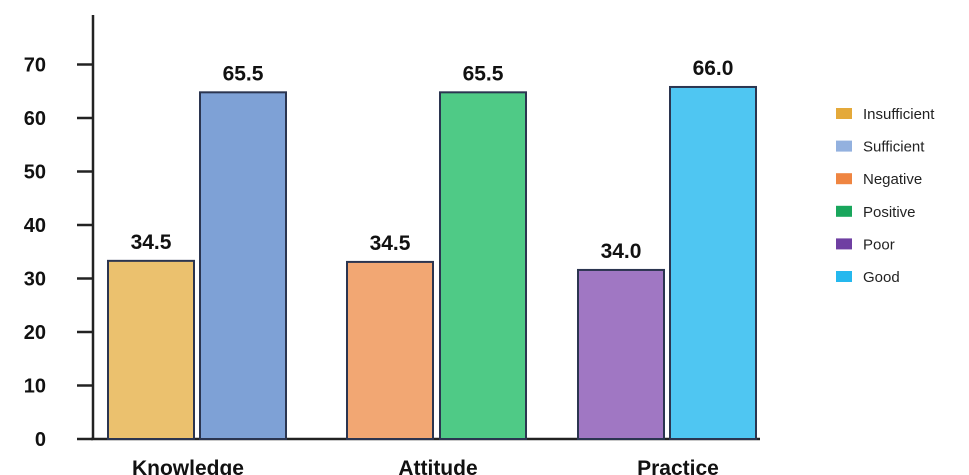 The image size is (969, 475). I want to click on y-tick-label: 60, so click(35, 119).